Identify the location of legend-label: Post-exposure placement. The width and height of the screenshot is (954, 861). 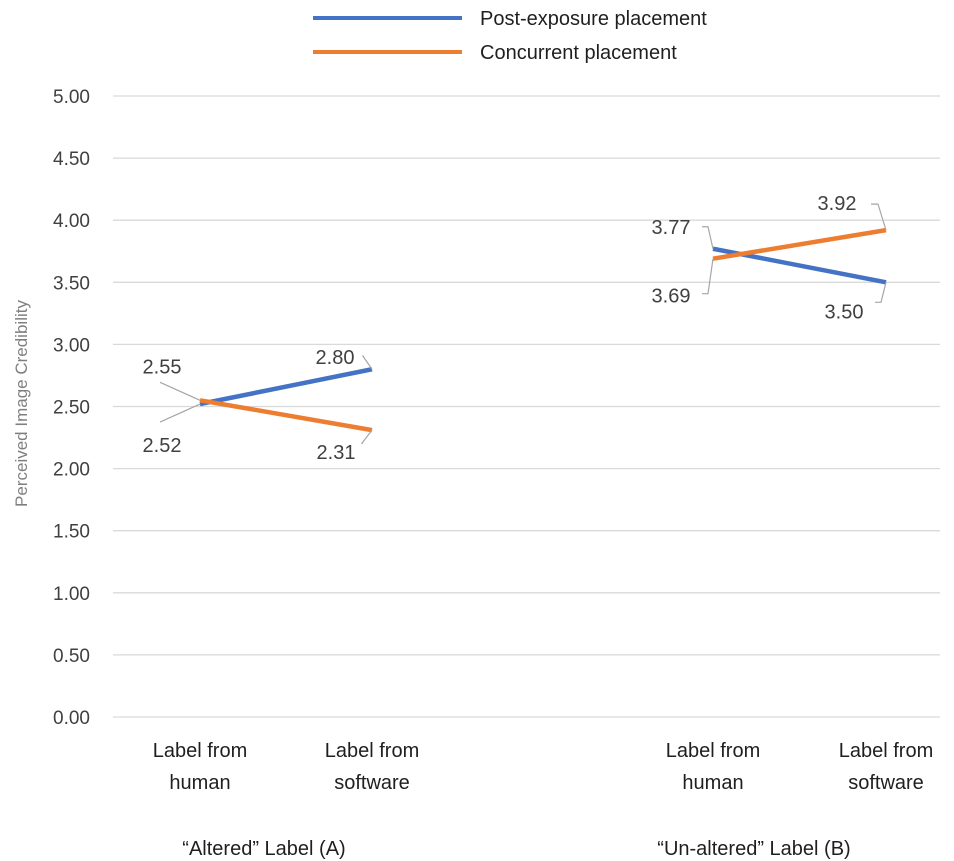
(593, 19).